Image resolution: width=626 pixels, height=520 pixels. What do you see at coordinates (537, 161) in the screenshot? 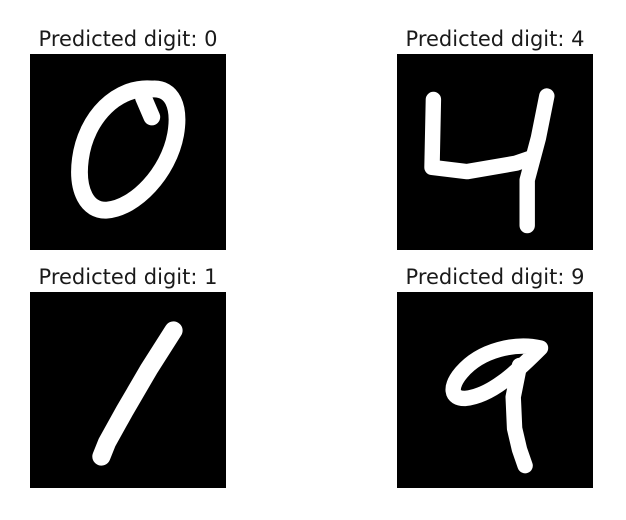
I see `stroke-4-right` at bounding box center [537, 161].